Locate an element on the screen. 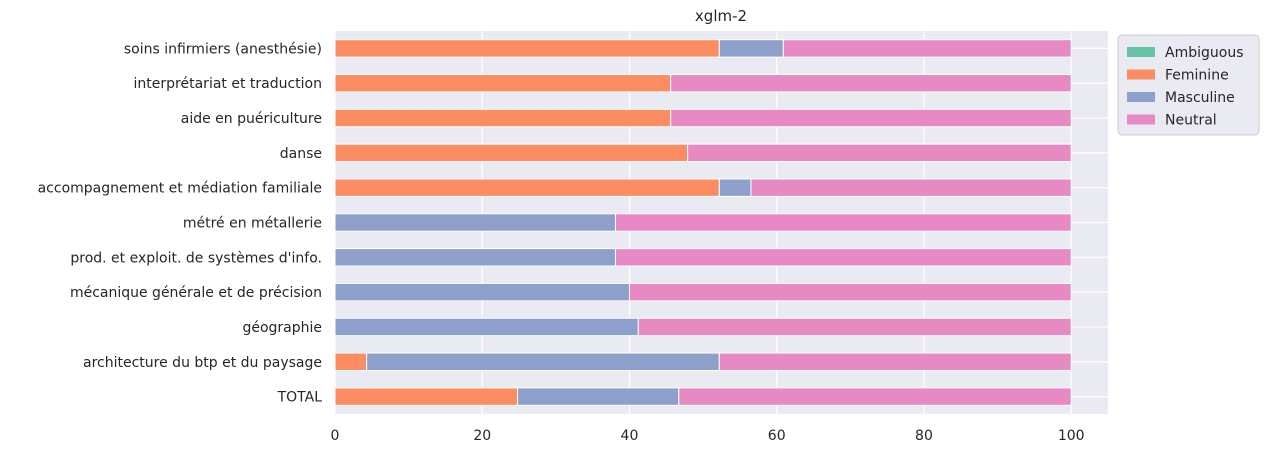  y-tick-label: prod. et exploit. de systèmes d'info. is located at coordinates (196, 258).